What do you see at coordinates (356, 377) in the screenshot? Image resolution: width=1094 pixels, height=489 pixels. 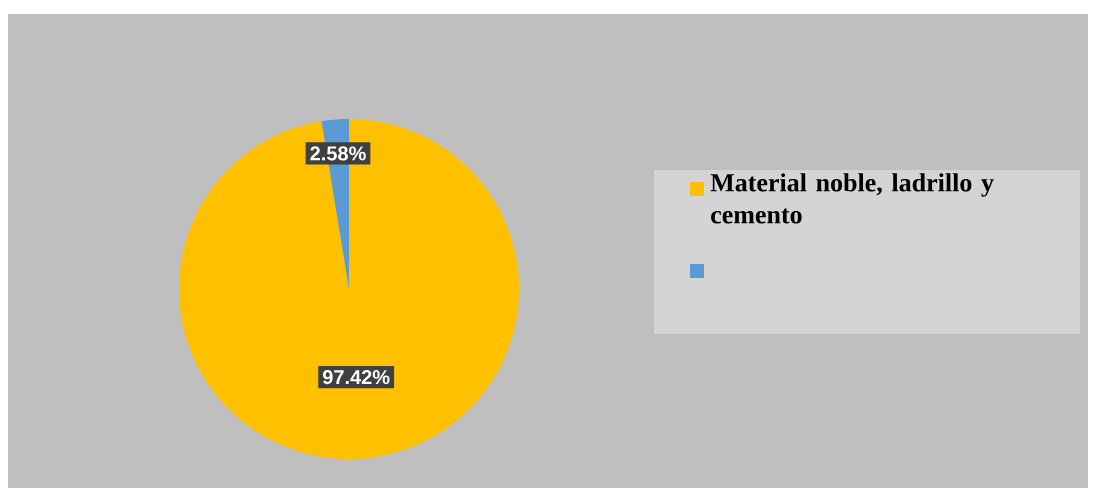 I see `data-label: 97.42%` at bounding box center [356, 377].